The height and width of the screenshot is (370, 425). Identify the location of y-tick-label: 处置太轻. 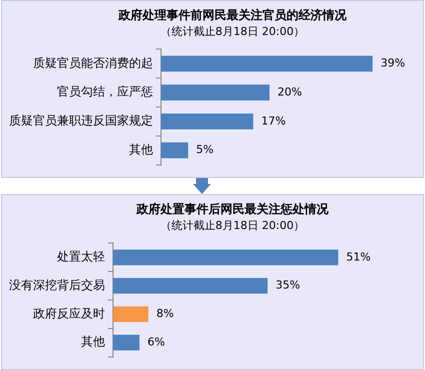
(81, 257).